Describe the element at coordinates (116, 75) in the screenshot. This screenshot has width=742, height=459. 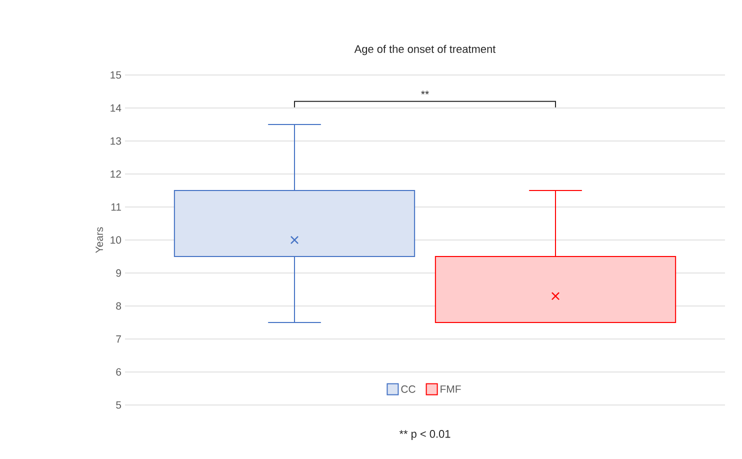
I see `y-tick-label: 15` at that location.